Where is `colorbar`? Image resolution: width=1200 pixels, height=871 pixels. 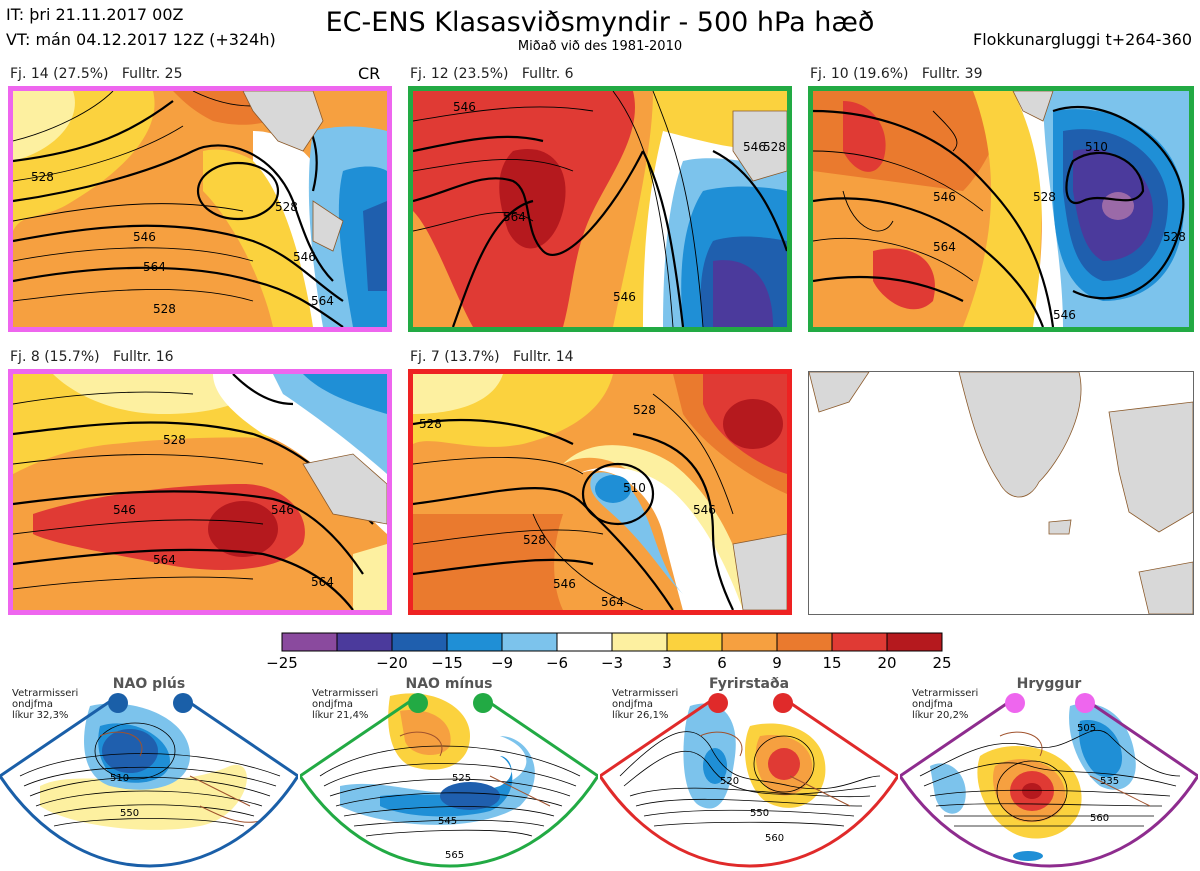
colorbar is located at coordinates (612, 642).